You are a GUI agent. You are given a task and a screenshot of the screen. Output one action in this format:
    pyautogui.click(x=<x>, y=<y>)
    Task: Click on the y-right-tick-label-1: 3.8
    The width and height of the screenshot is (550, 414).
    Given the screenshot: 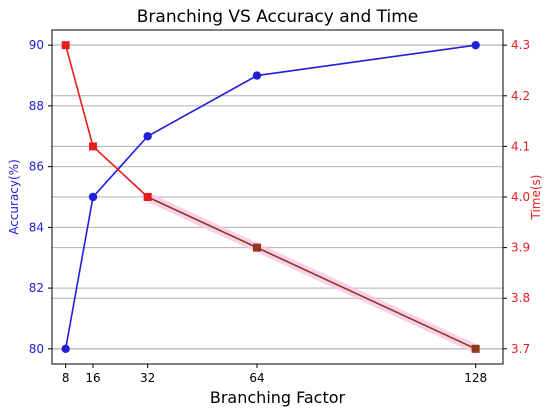 What is the action you would take?
    pyautogui.click(x=520, y=298)
    